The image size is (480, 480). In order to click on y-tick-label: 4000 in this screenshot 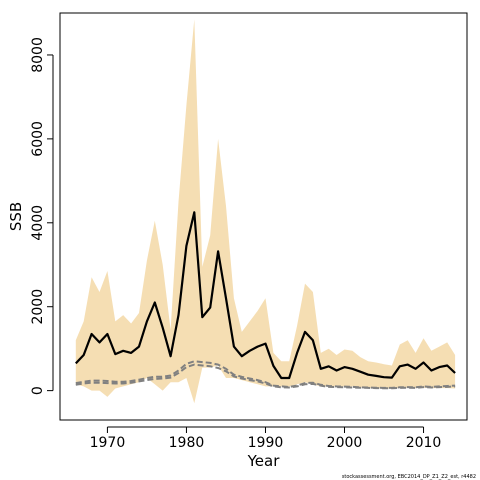, I will do `click(38, 223)`.